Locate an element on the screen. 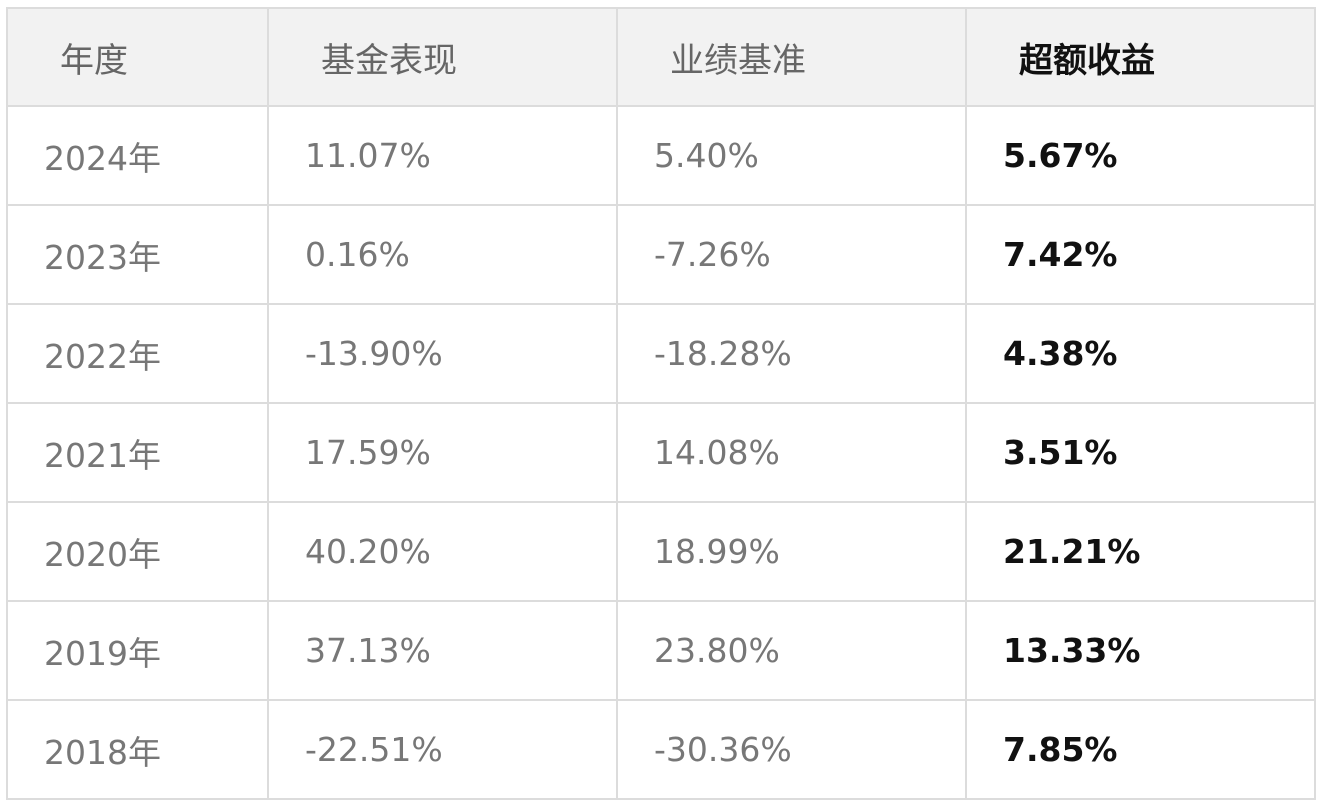 This screenshot has width=1322, height=808. cell-excess: 13.33% is located at coordinates (1140, 650).